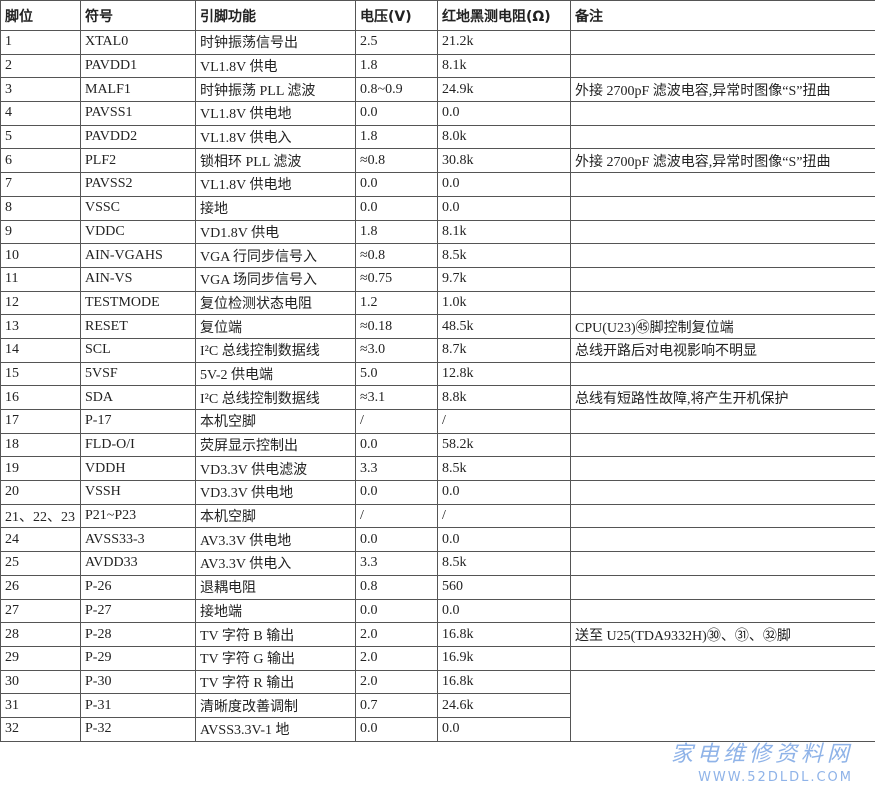 This screenshot has width=875, height=792. I want to click on pin-cell: 21、22、23, so click(40, 516).